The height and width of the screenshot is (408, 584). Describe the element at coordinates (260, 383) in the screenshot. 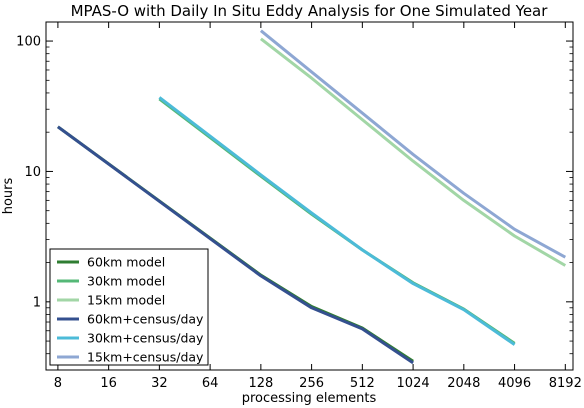

I see `x-tick-label: 128` at that location.